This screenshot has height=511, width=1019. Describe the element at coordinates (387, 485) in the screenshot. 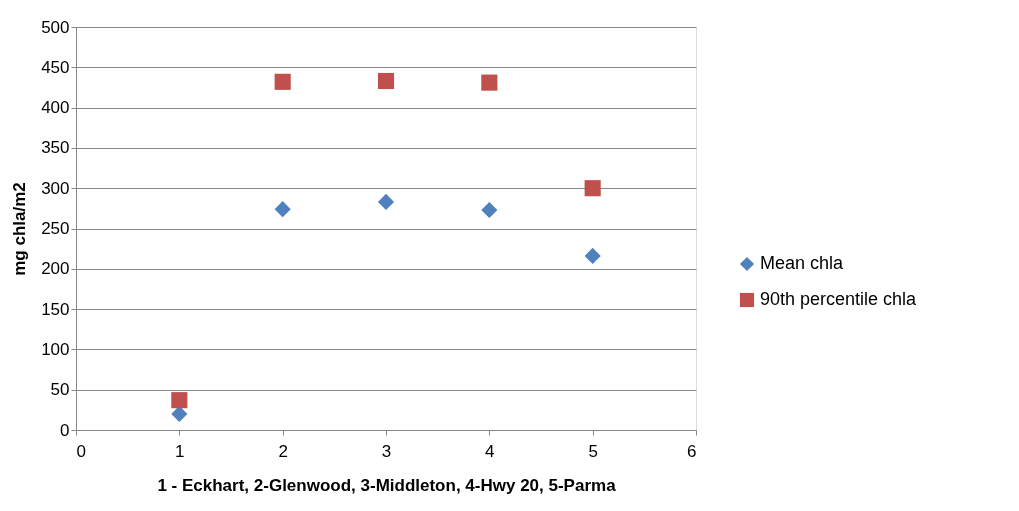

I see `x-axis-title: 1 - Eckhart, 2-Glenwood, 3-Middleton, 4-Hwy 20, 5-Parma` at that location.